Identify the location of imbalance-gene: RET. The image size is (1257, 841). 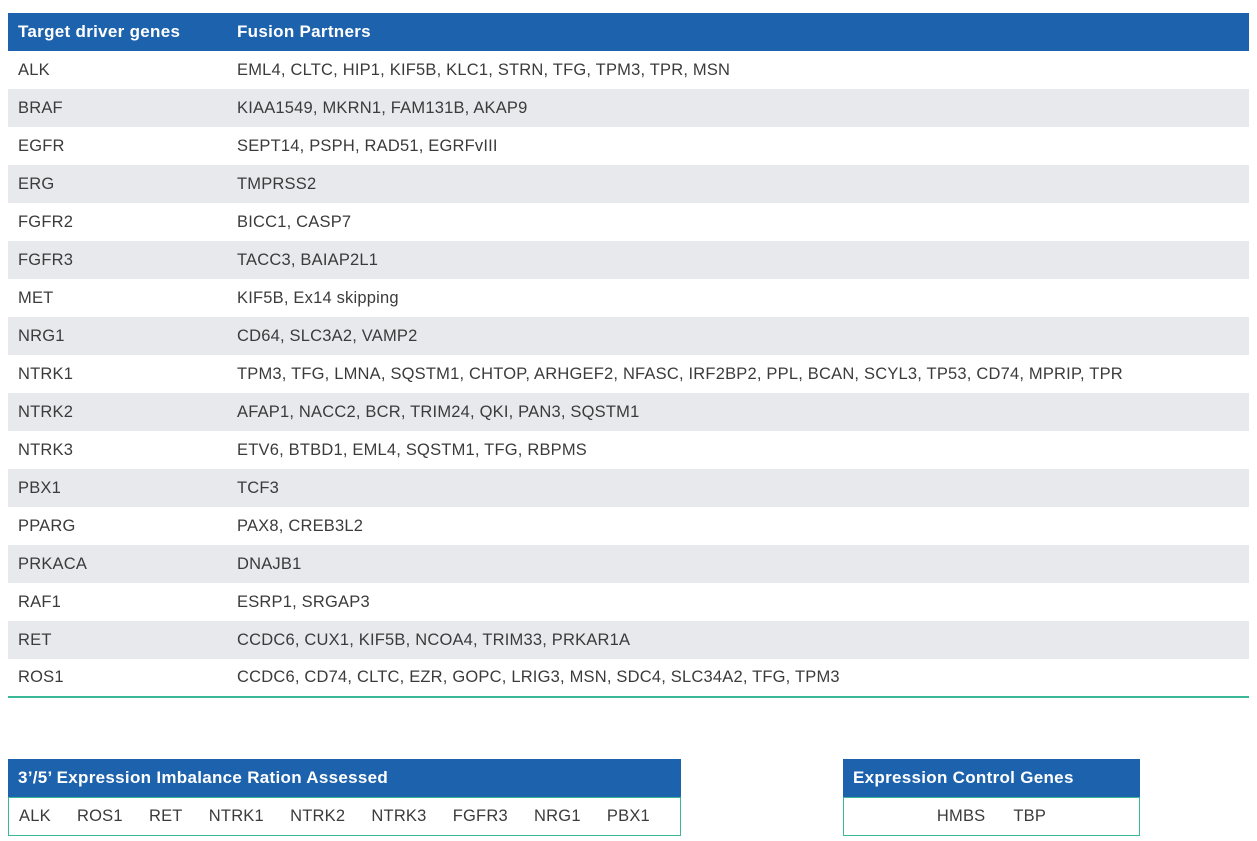
(165, 816).